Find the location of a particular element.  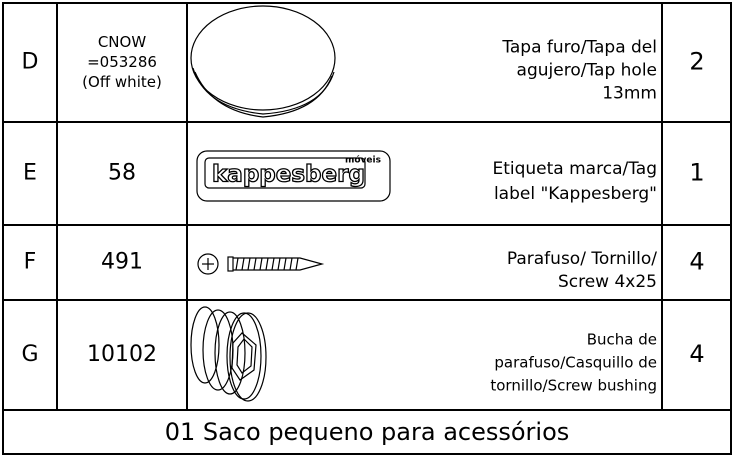

item-code: 10102 is located at coordinates (122, 354).